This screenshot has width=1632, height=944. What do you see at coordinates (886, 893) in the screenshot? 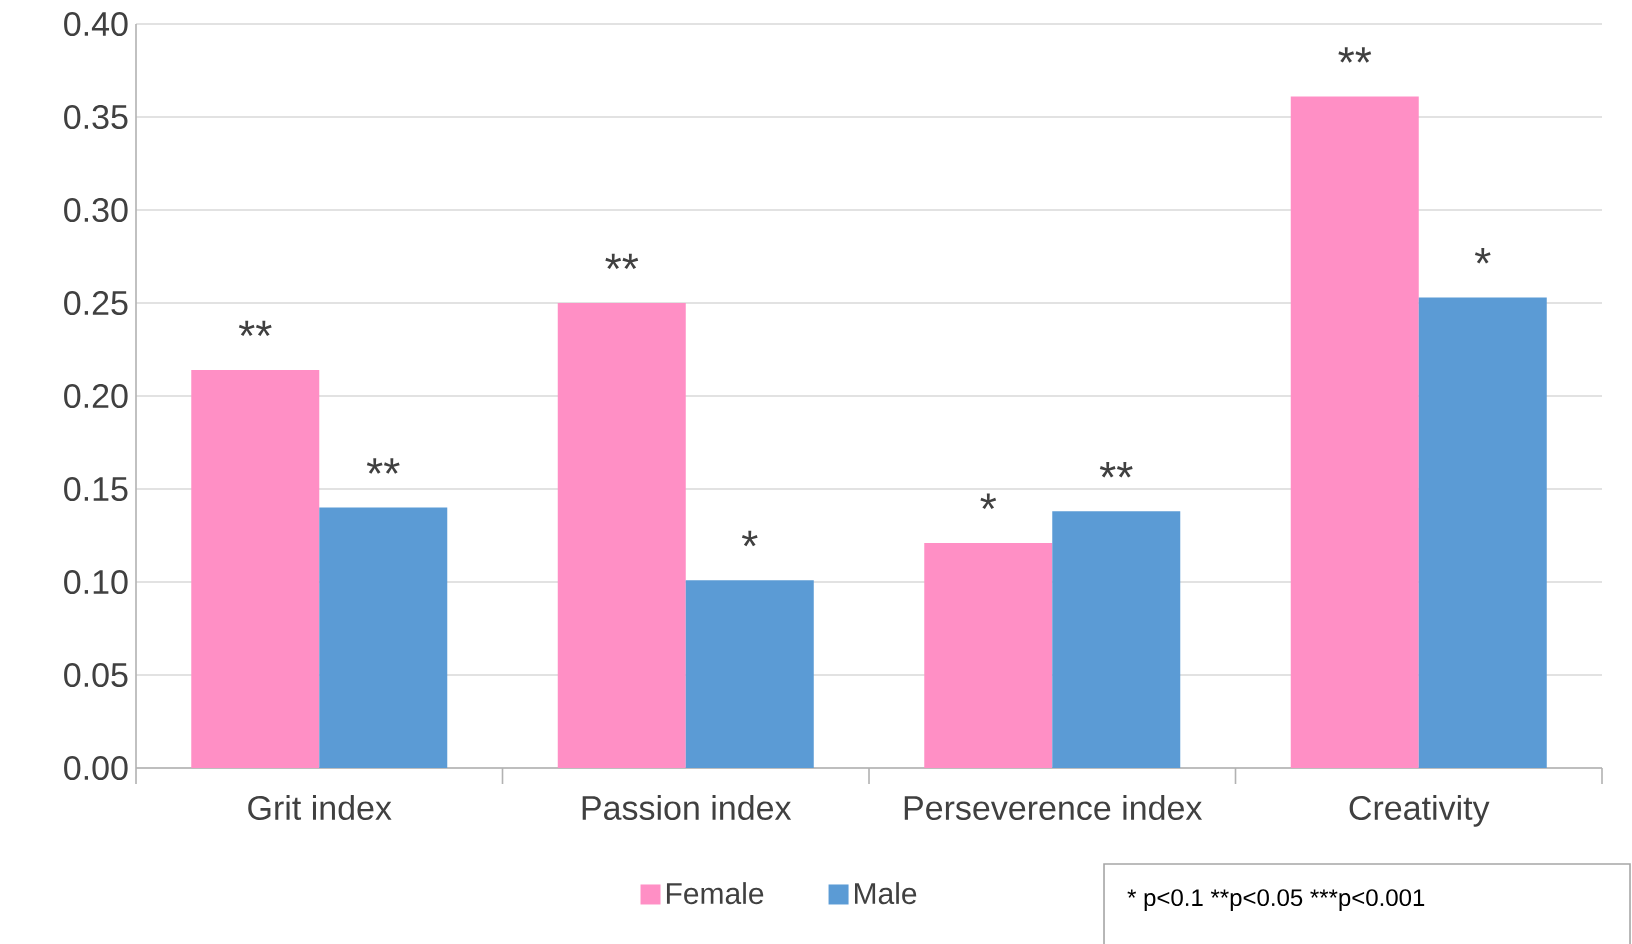
I see `legend-label: Male` at bounding box center [886, 893].